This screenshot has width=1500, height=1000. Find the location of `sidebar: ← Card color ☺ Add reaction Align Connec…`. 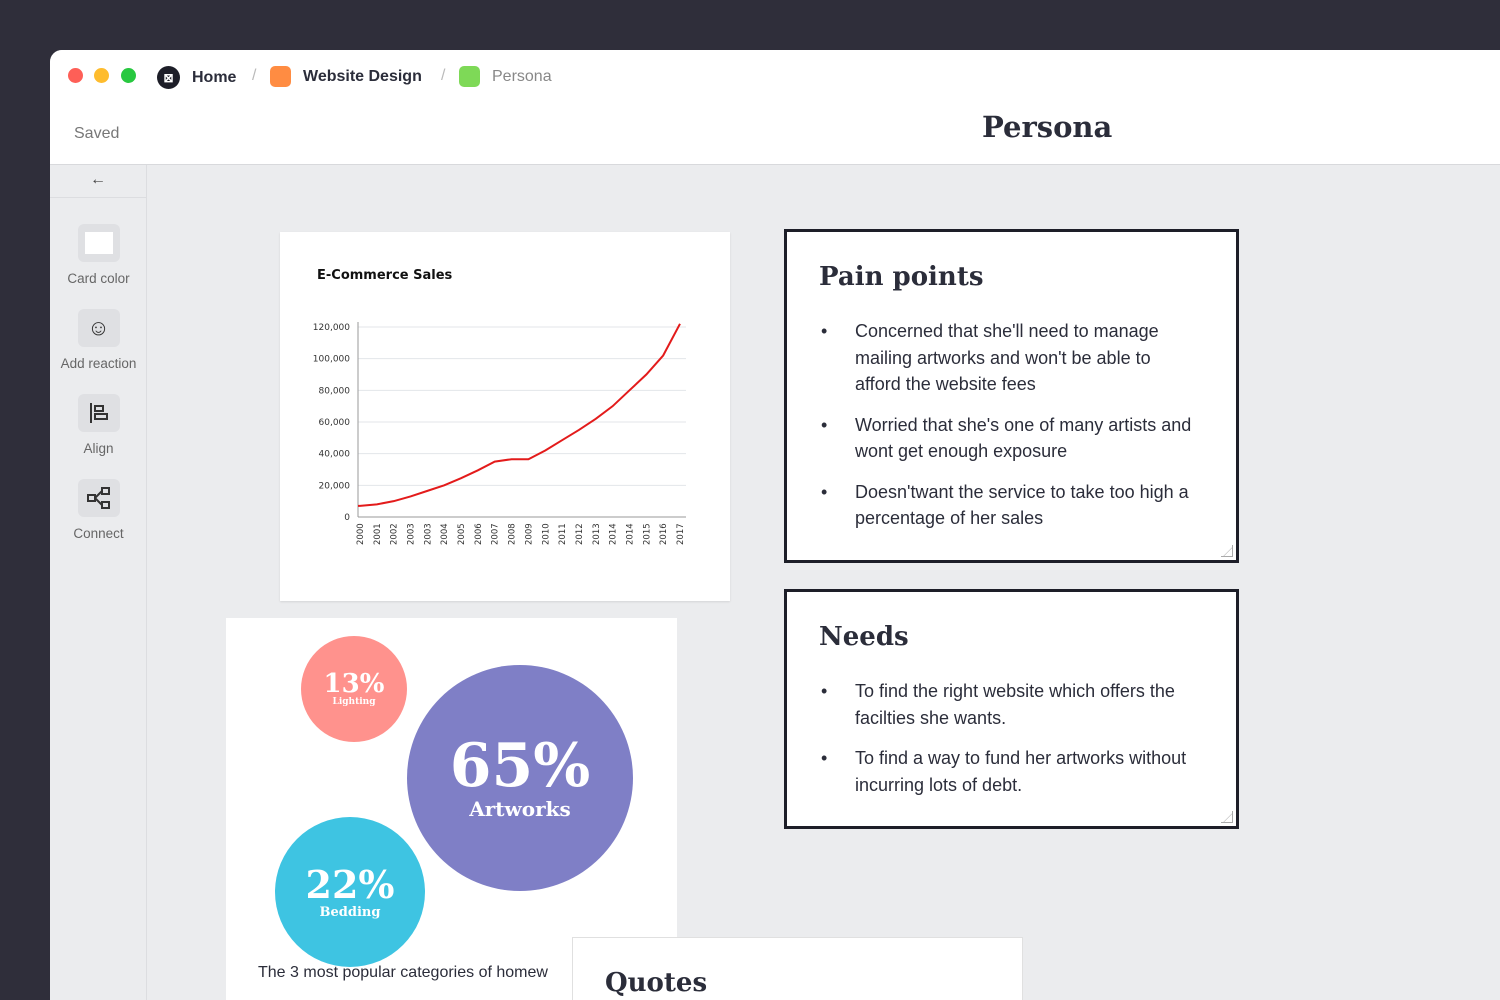

sidebar: ← Card color ☺ Add reaction Align Connec… is located at coordinates (98, 582).